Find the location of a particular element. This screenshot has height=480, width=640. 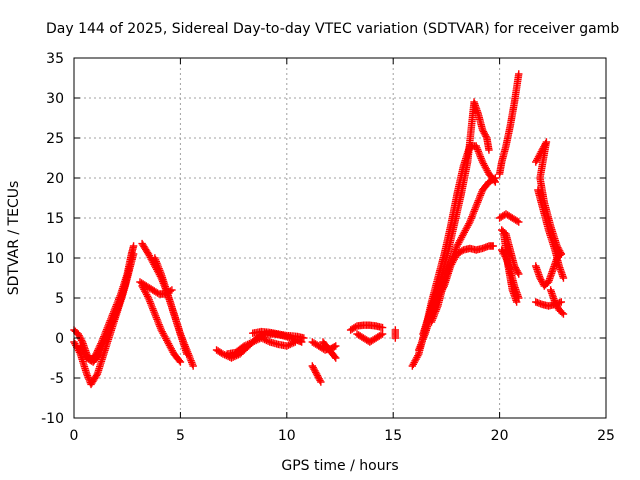

y-tick-label: -5 is located at coordinates (57, 379).